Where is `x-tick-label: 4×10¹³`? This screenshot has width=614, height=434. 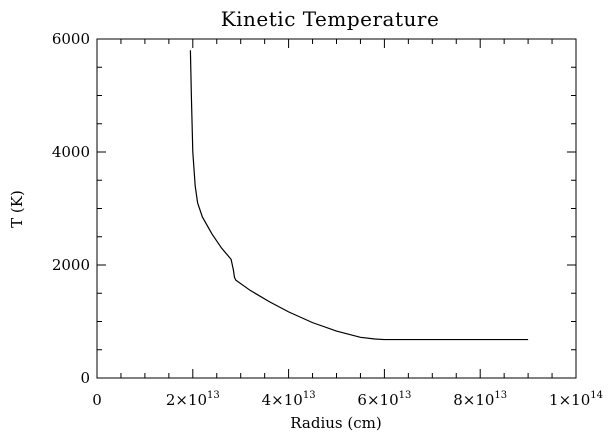 x-tick-label: 4×10¹³ is located at coordinates (289, 399).